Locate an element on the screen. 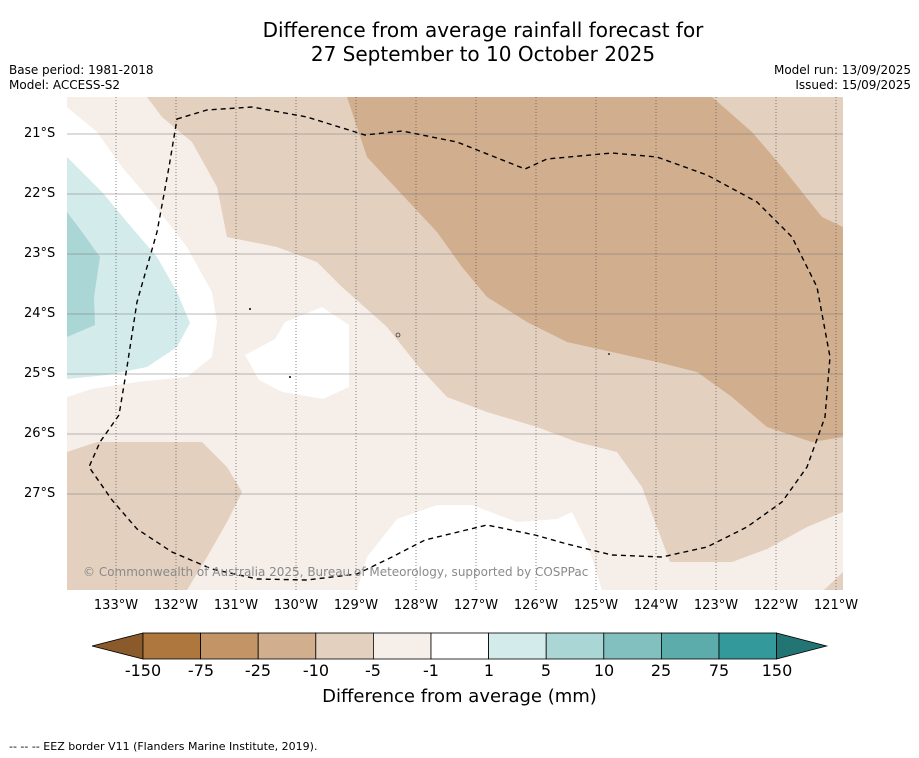  issued-date: Issued: 15/09/2025 is located at coordinates (853, 85).